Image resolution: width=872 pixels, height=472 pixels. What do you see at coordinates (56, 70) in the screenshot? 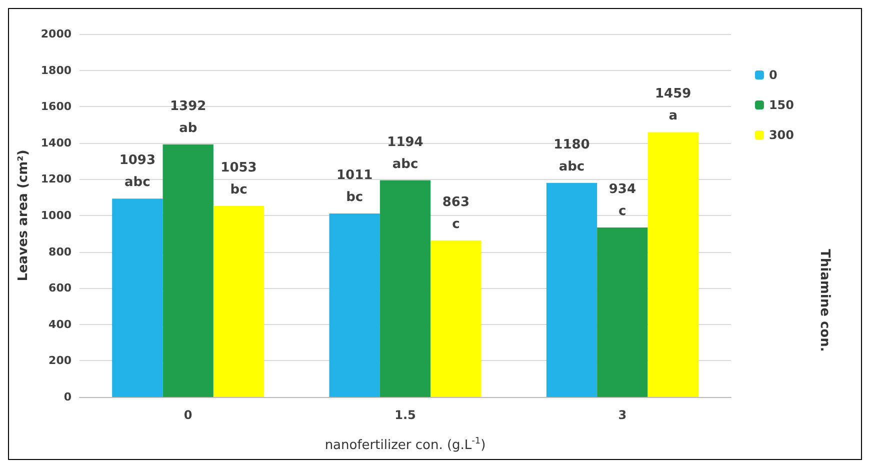
I see `y-tick-label: 1800` at bounding box center [56, 70].